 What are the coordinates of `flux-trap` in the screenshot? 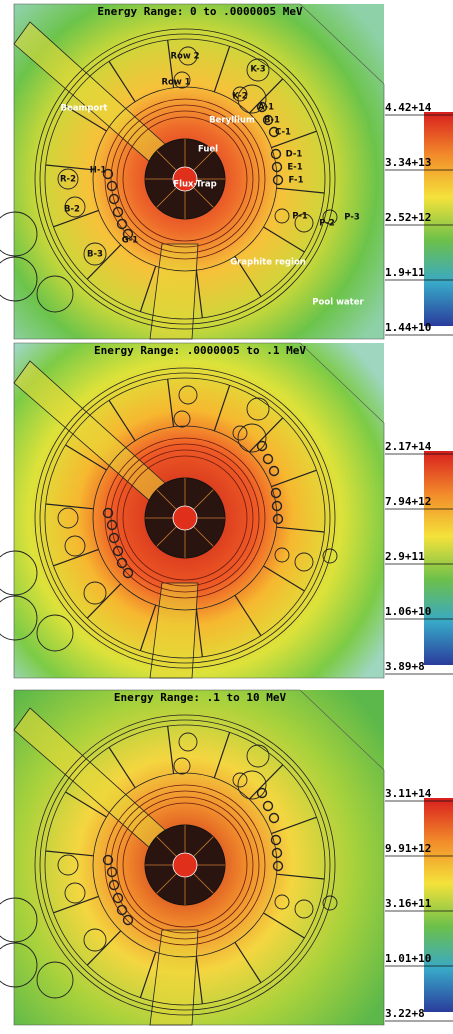 It's located at (185, 179).